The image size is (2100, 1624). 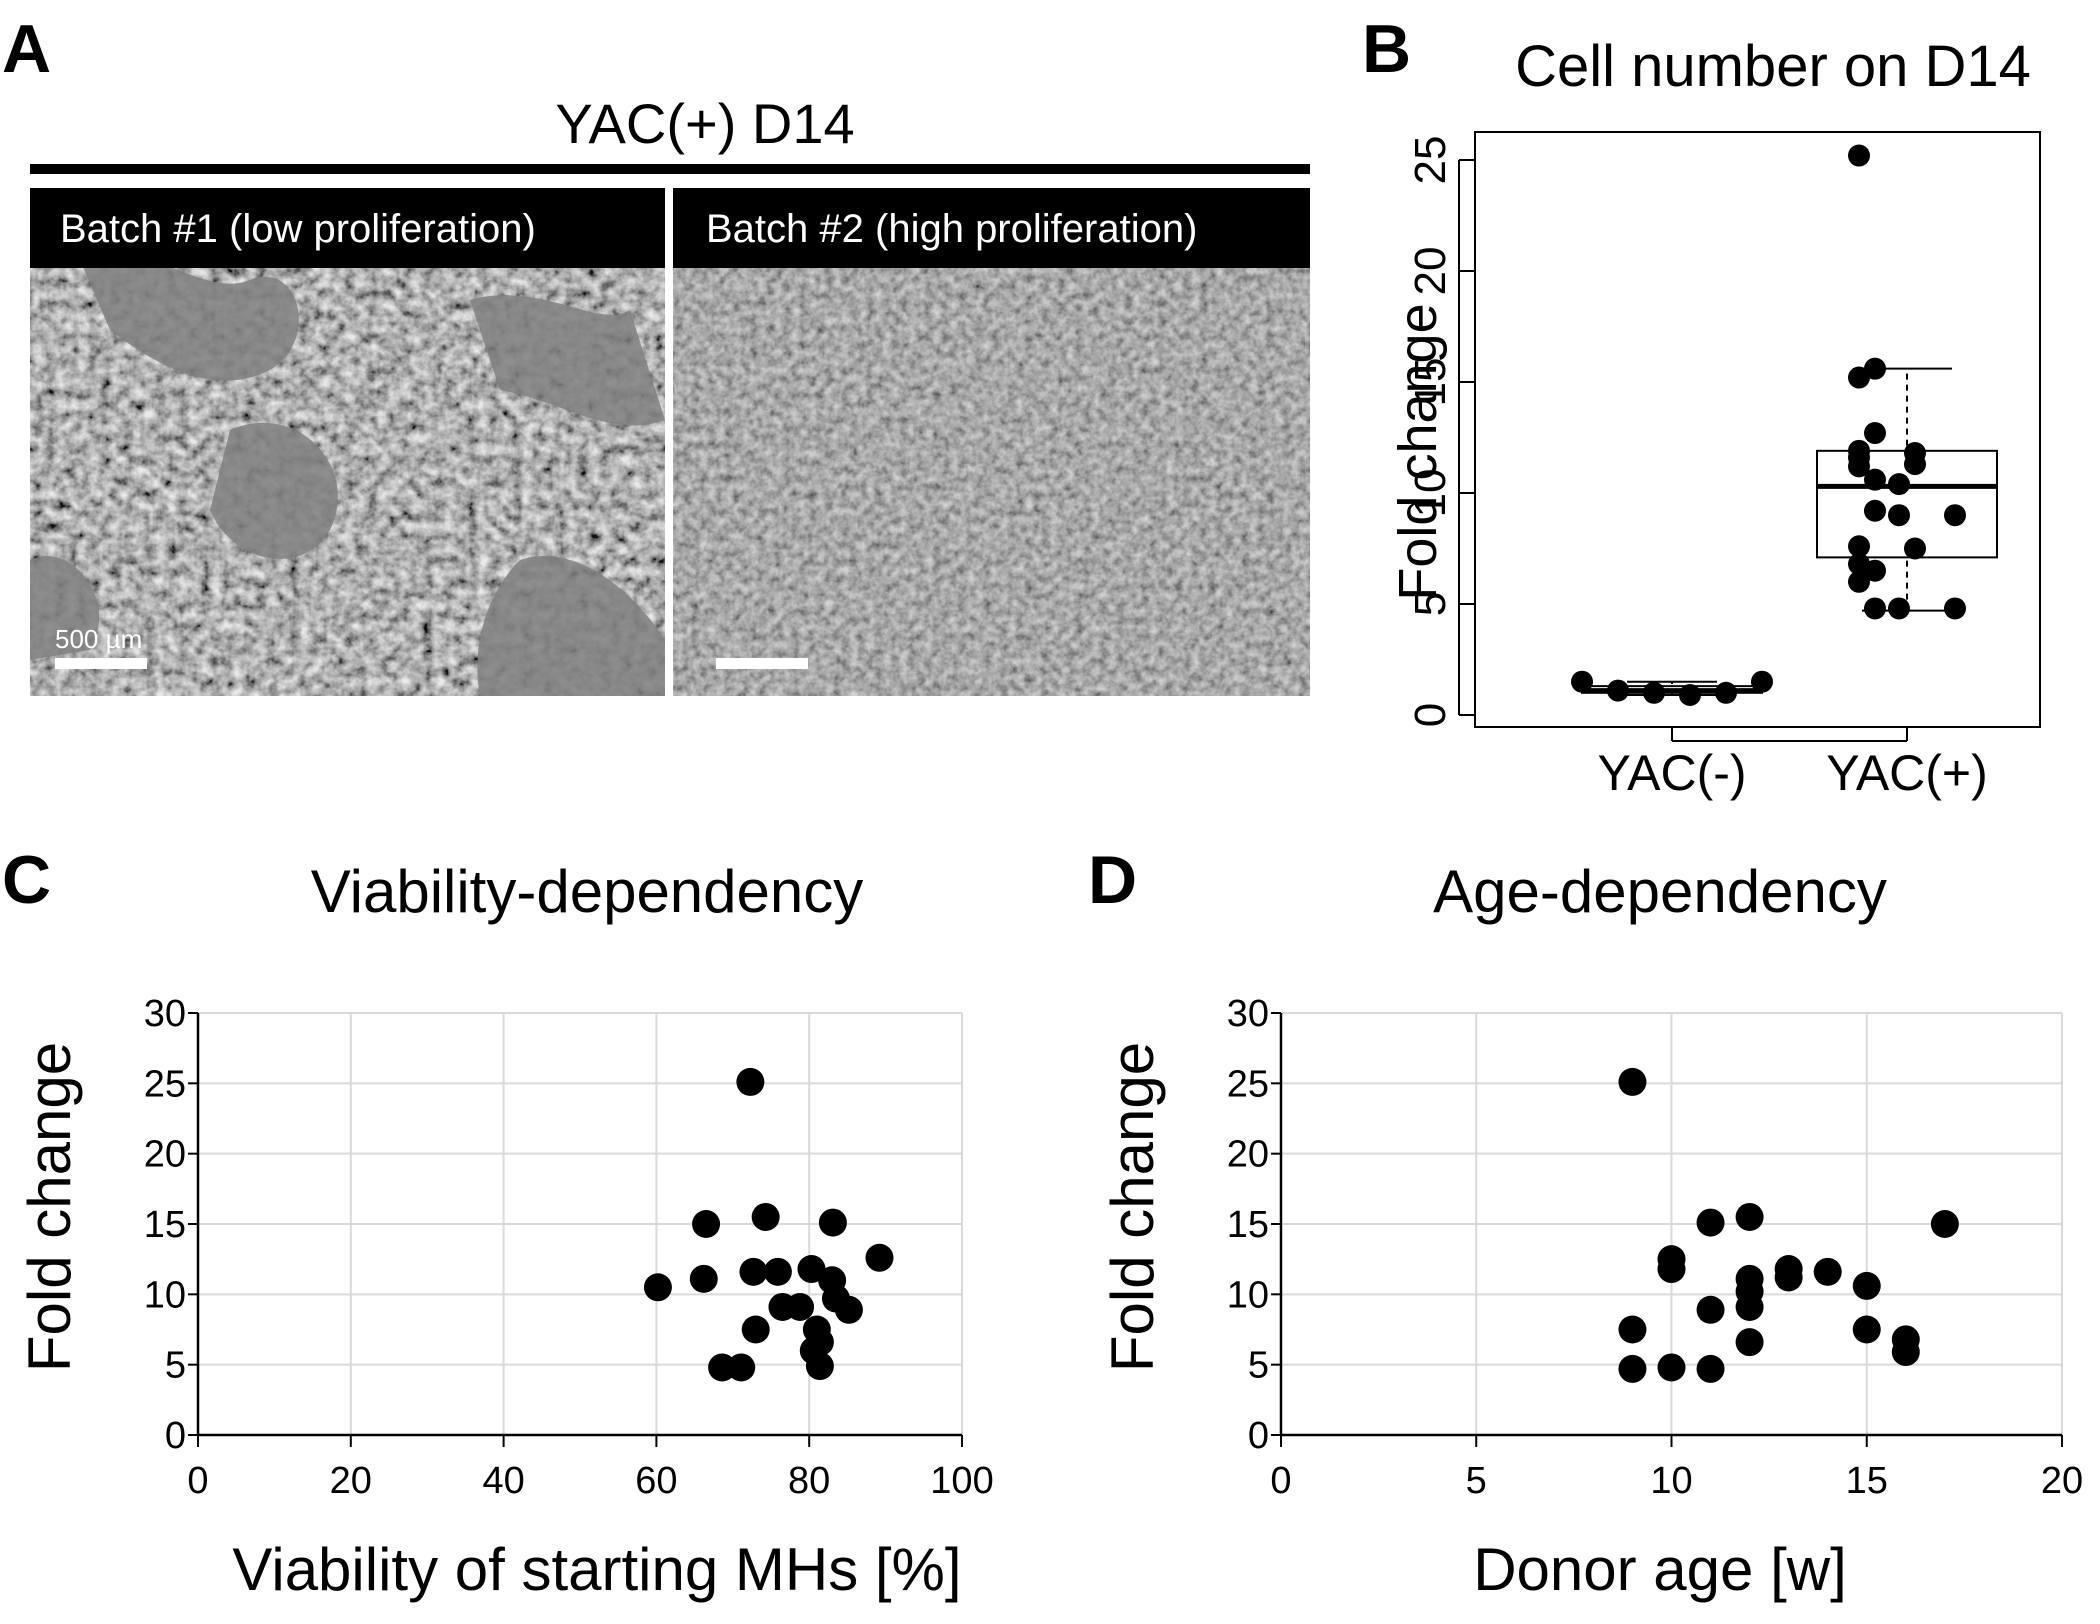 What do you see at coordinates (1386, 49) in the screenshot?
I see `panel-letter-b: B` at bounding box center [1386, 49].